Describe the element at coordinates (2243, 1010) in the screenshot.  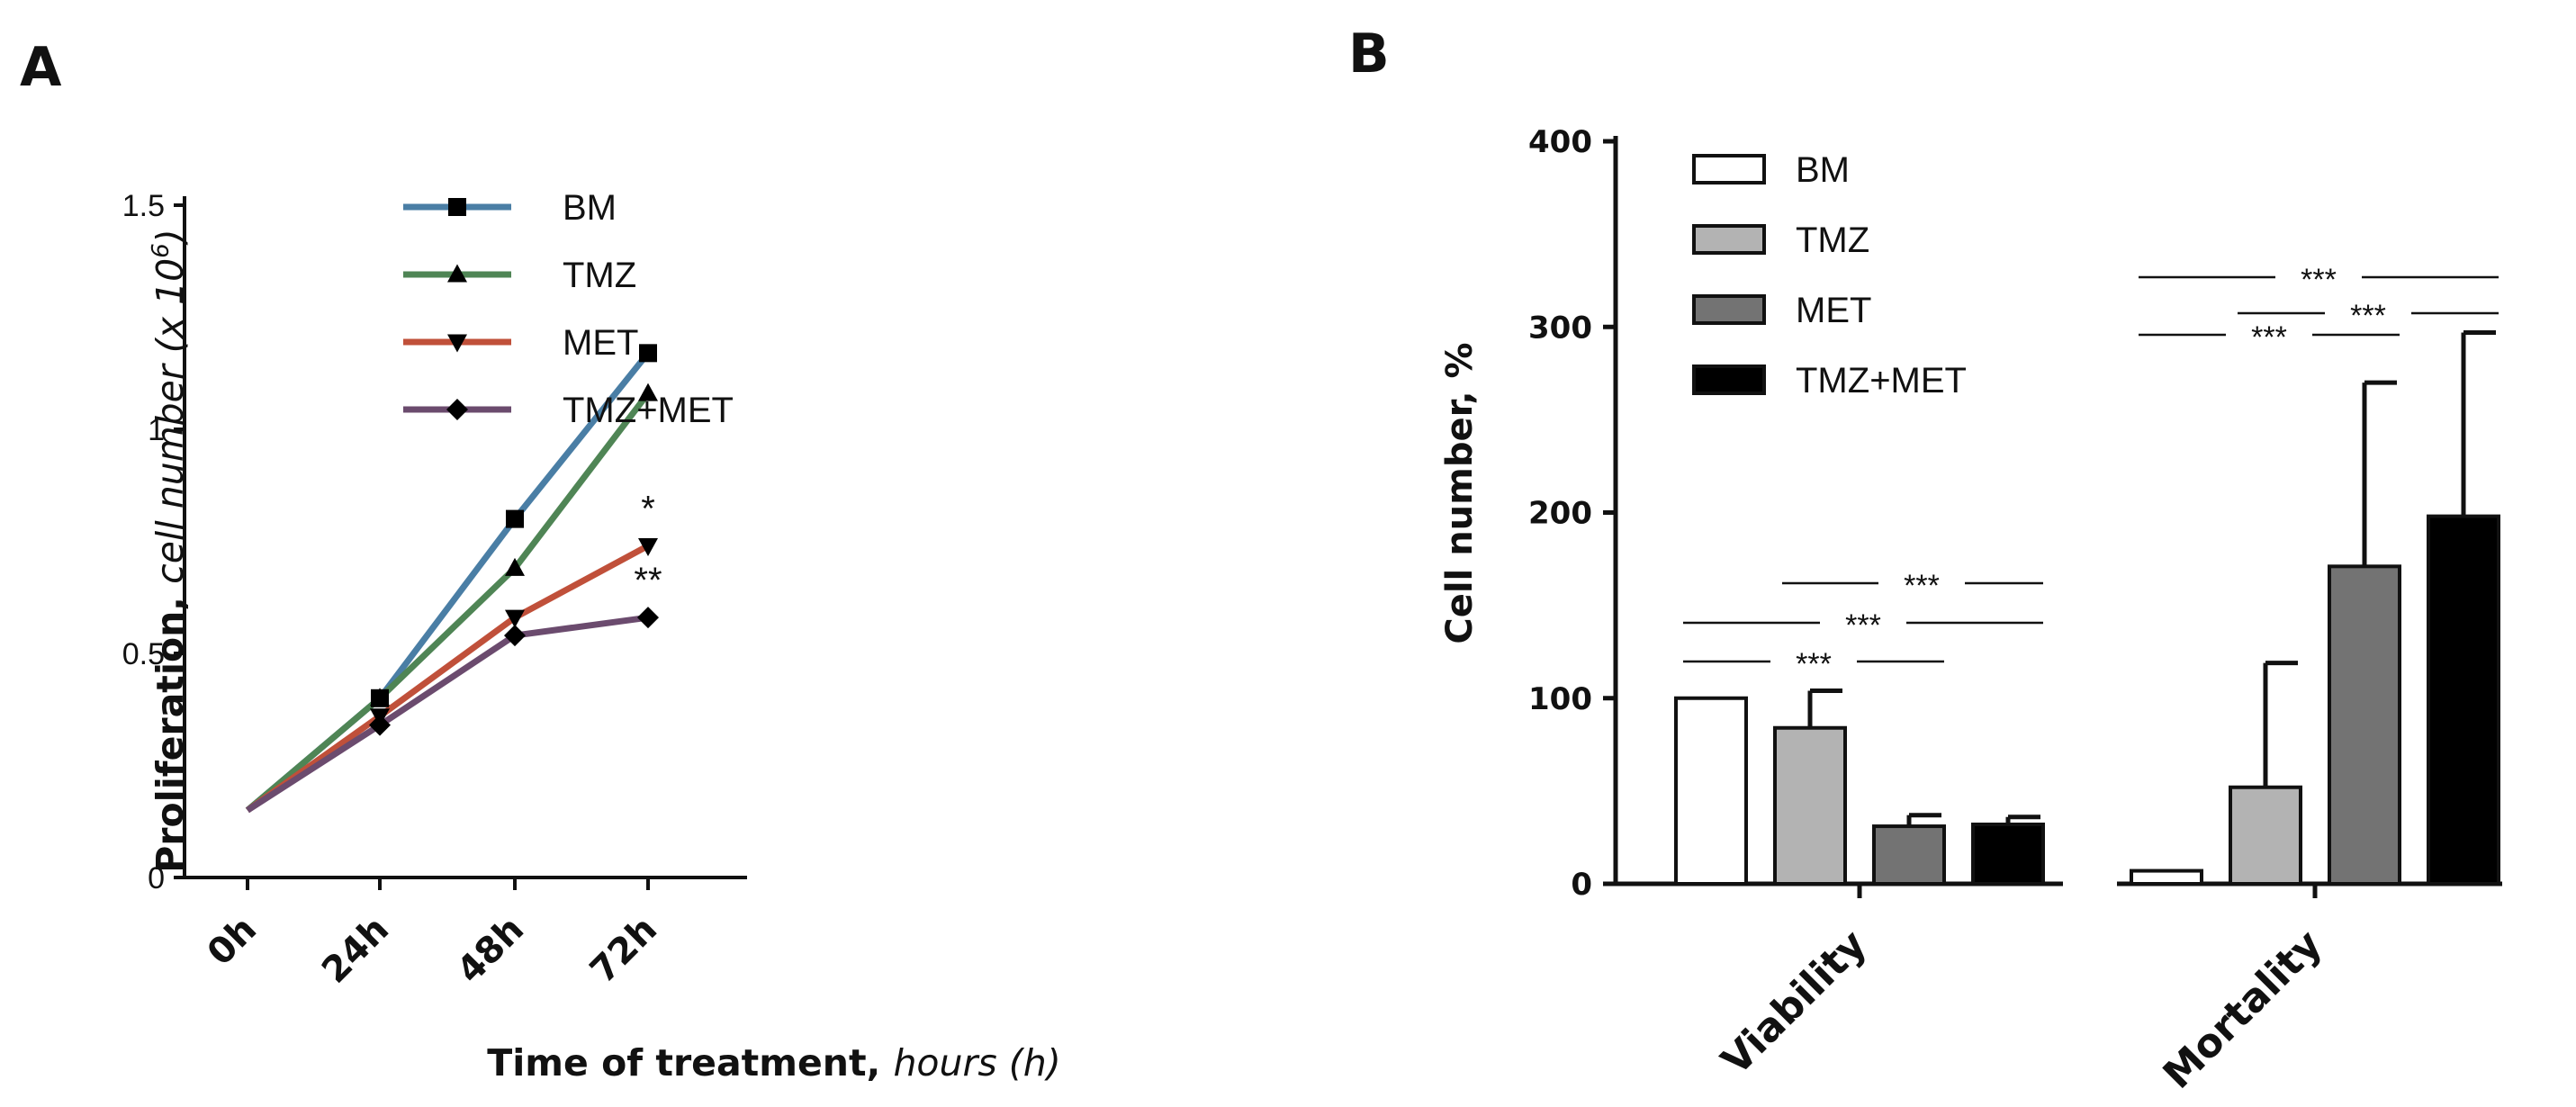
I see `x-tick-label: Mortality` at that location.